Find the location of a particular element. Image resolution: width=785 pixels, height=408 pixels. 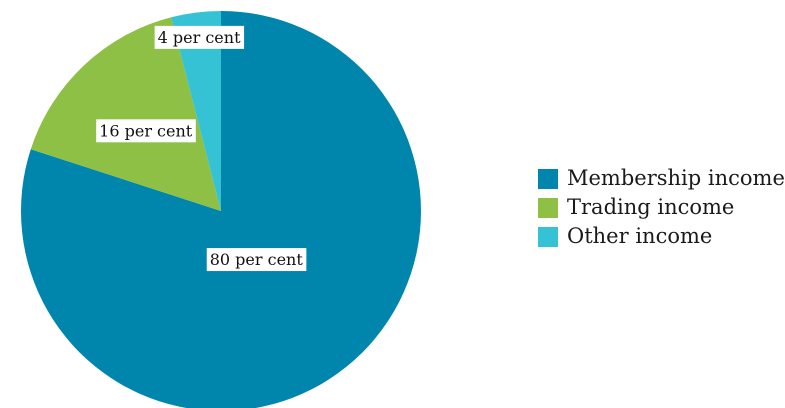

pie-label-text: 80 per cent is located at coordinates (257, 259).